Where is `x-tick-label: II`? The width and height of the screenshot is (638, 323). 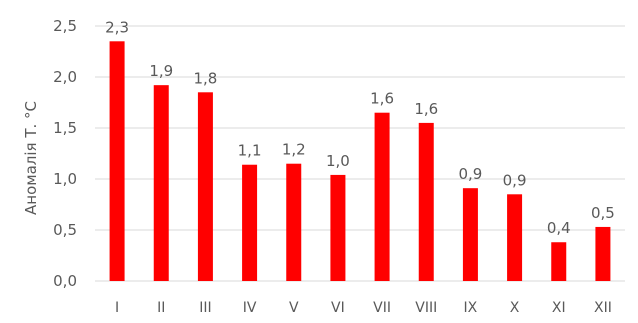 x-tick-label: II is located at coordinates (161, 308).